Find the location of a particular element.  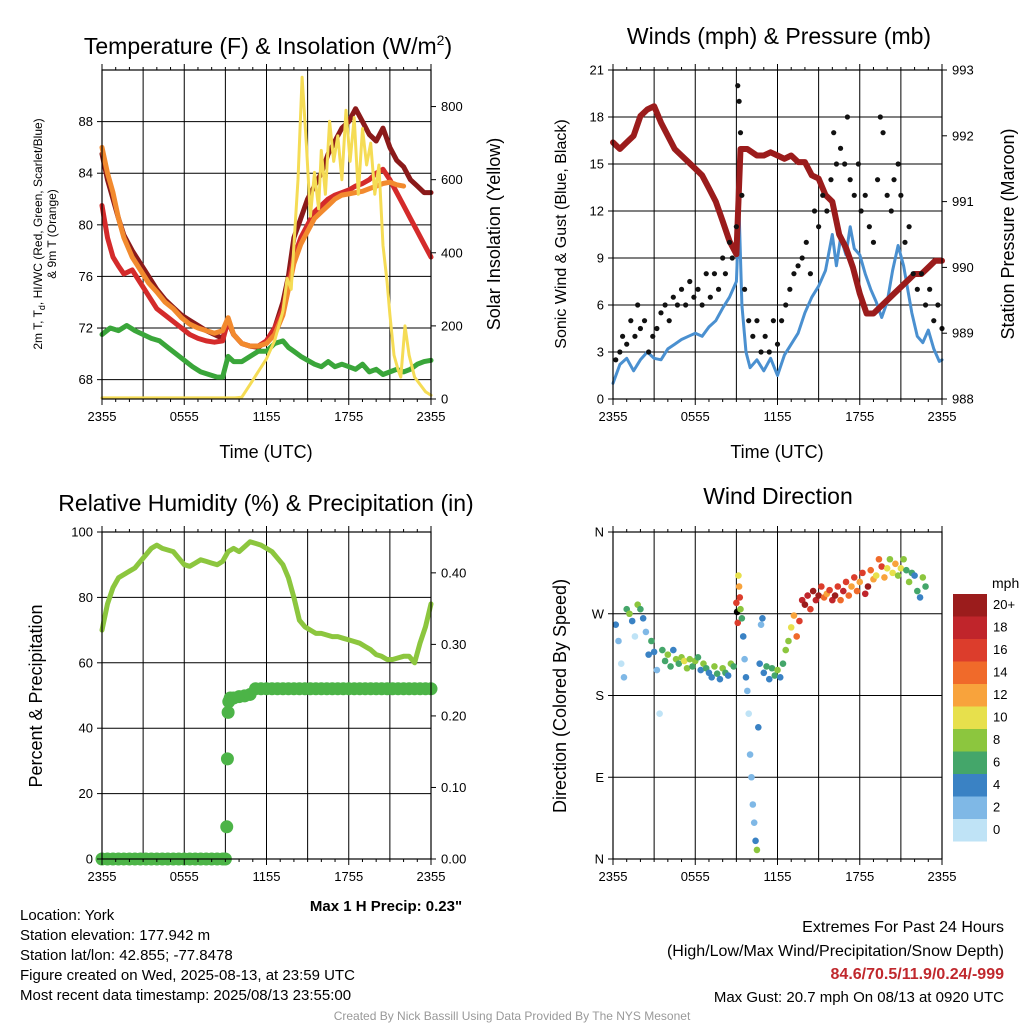

pressure-y-ticks: 988 989 990 991 992 993 is located at coordinates (958, 235).